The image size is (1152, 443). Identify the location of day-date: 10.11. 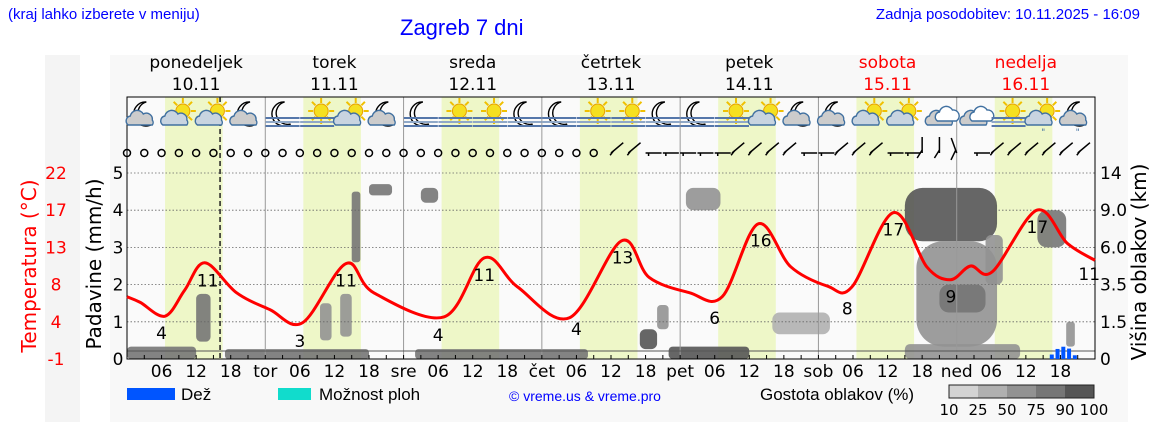
(196, 85).